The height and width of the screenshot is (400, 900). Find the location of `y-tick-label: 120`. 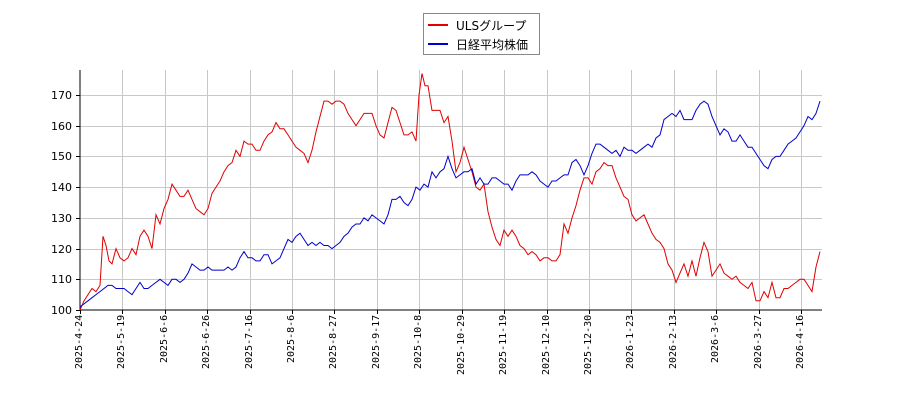

y-tick-label: 120 is located at coordinates (61, 249).